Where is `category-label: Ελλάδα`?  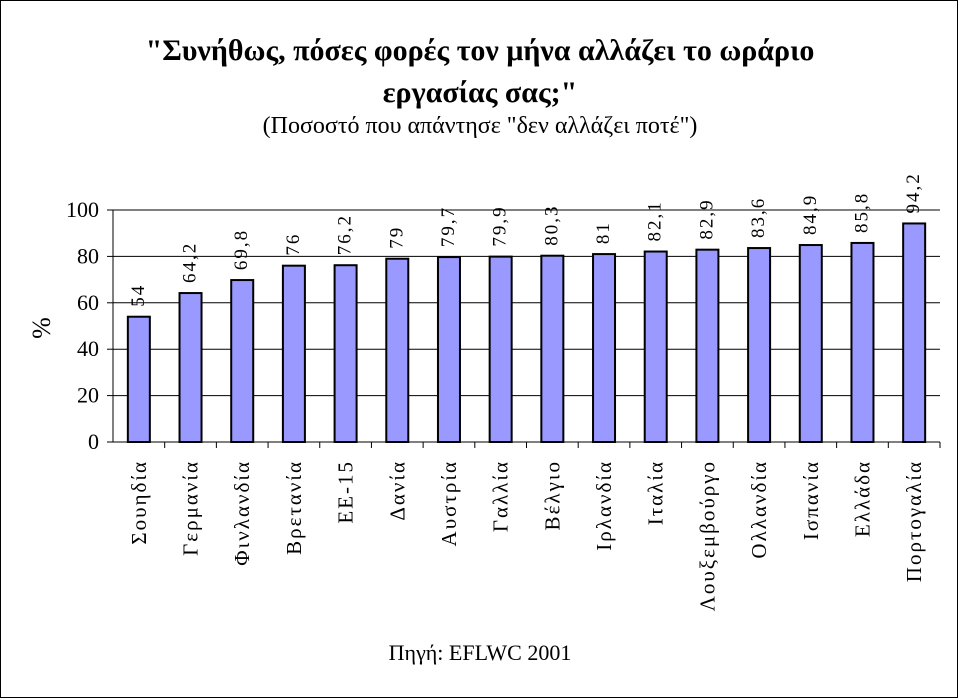 category-label: Ελλάδα is located at coordinates (862, 498).